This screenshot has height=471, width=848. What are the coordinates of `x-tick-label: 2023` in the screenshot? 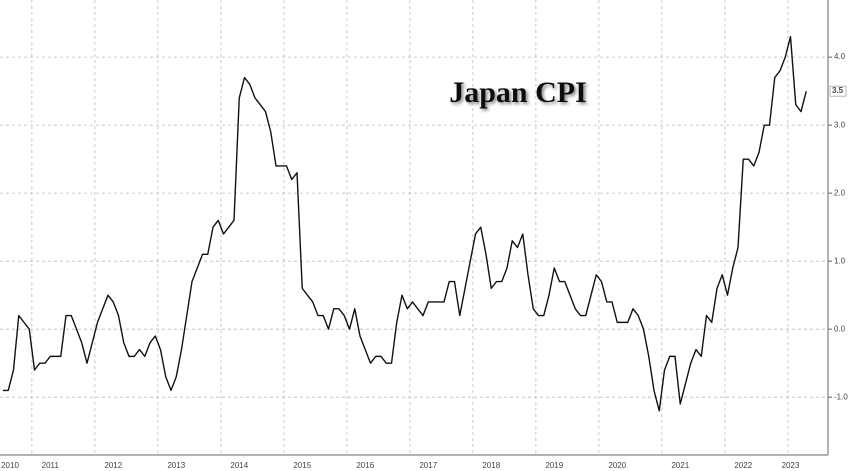 It's located at (791, 465).